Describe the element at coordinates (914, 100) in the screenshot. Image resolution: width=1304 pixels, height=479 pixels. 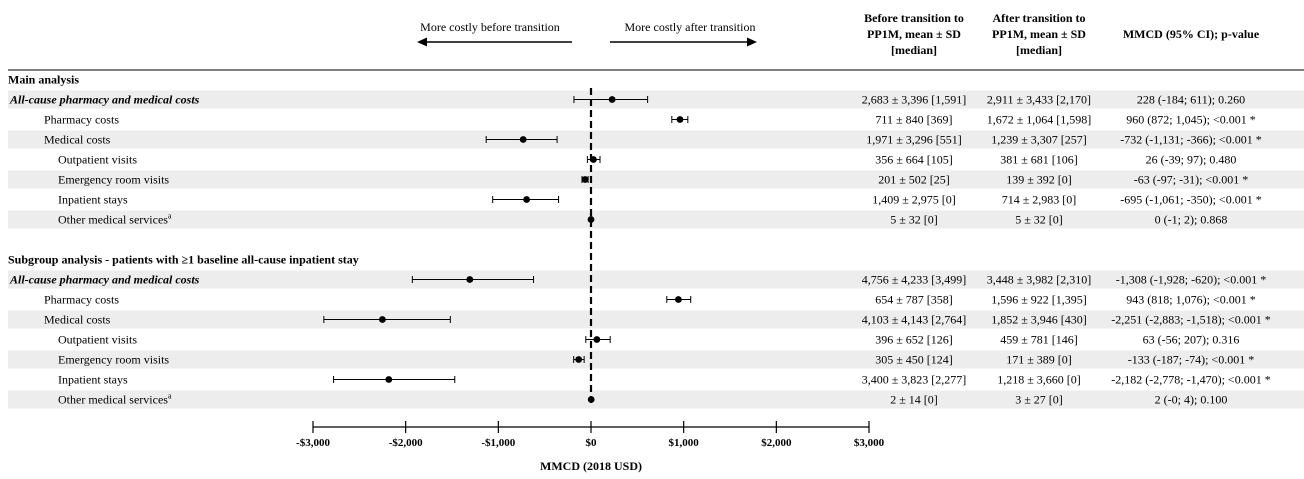
I see `before-value: 2,683 ± 3,396 [1,591]` at that location.